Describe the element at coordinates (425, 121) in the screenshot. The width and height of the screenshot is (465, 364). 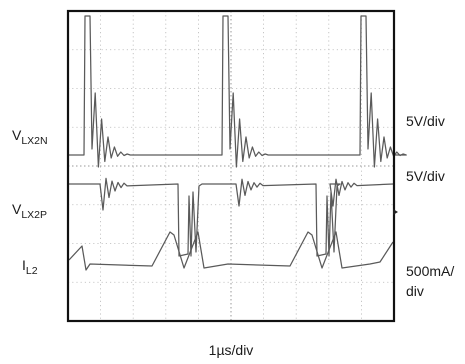
I see `vlx2n-scale: 5V/div` at that location.